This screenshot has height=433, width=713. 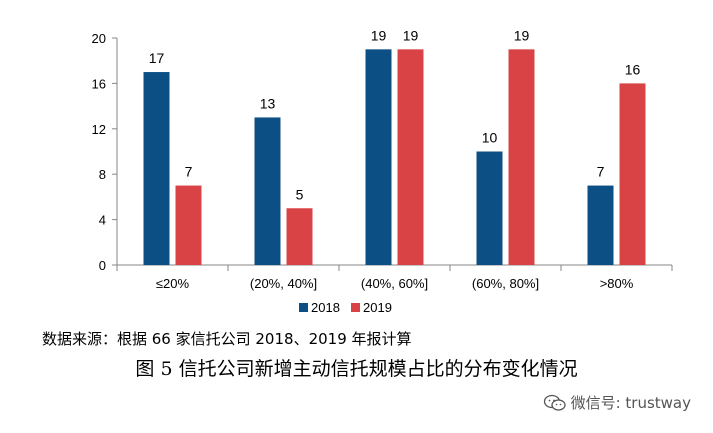 What do you see at coordinates (99, 129) in the screenshot?
I see `y-tick-label: 12` at bounding box center [99, 129].